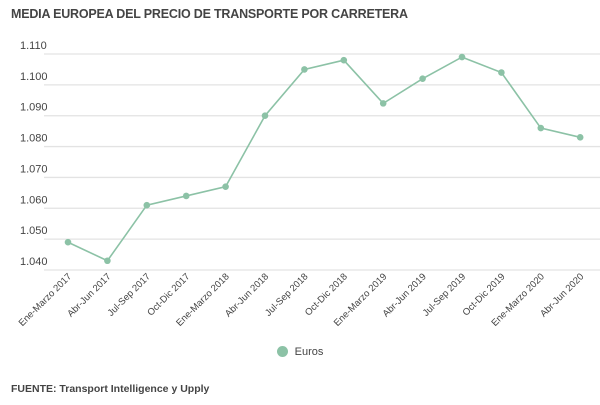  What do you see at coordinates (34, 169) in the screenshot?
I see `y-tick-label: 1.070` at bounding box center [34, 169].